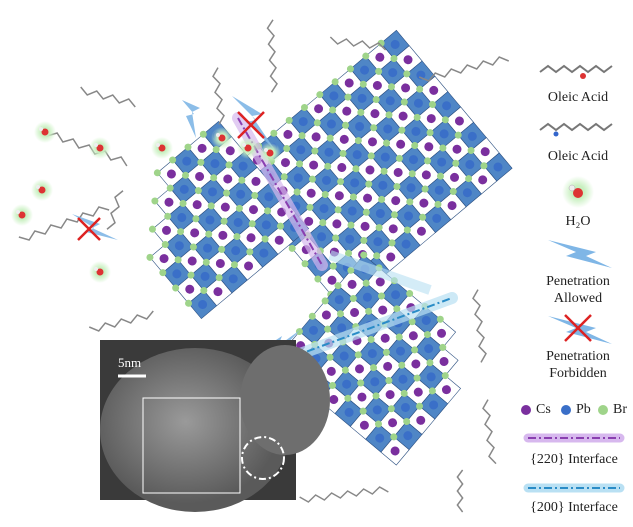  Describe the element at coordinates (578, 373) in the screenshot. I see `legend-label: Forbidden` at that location.